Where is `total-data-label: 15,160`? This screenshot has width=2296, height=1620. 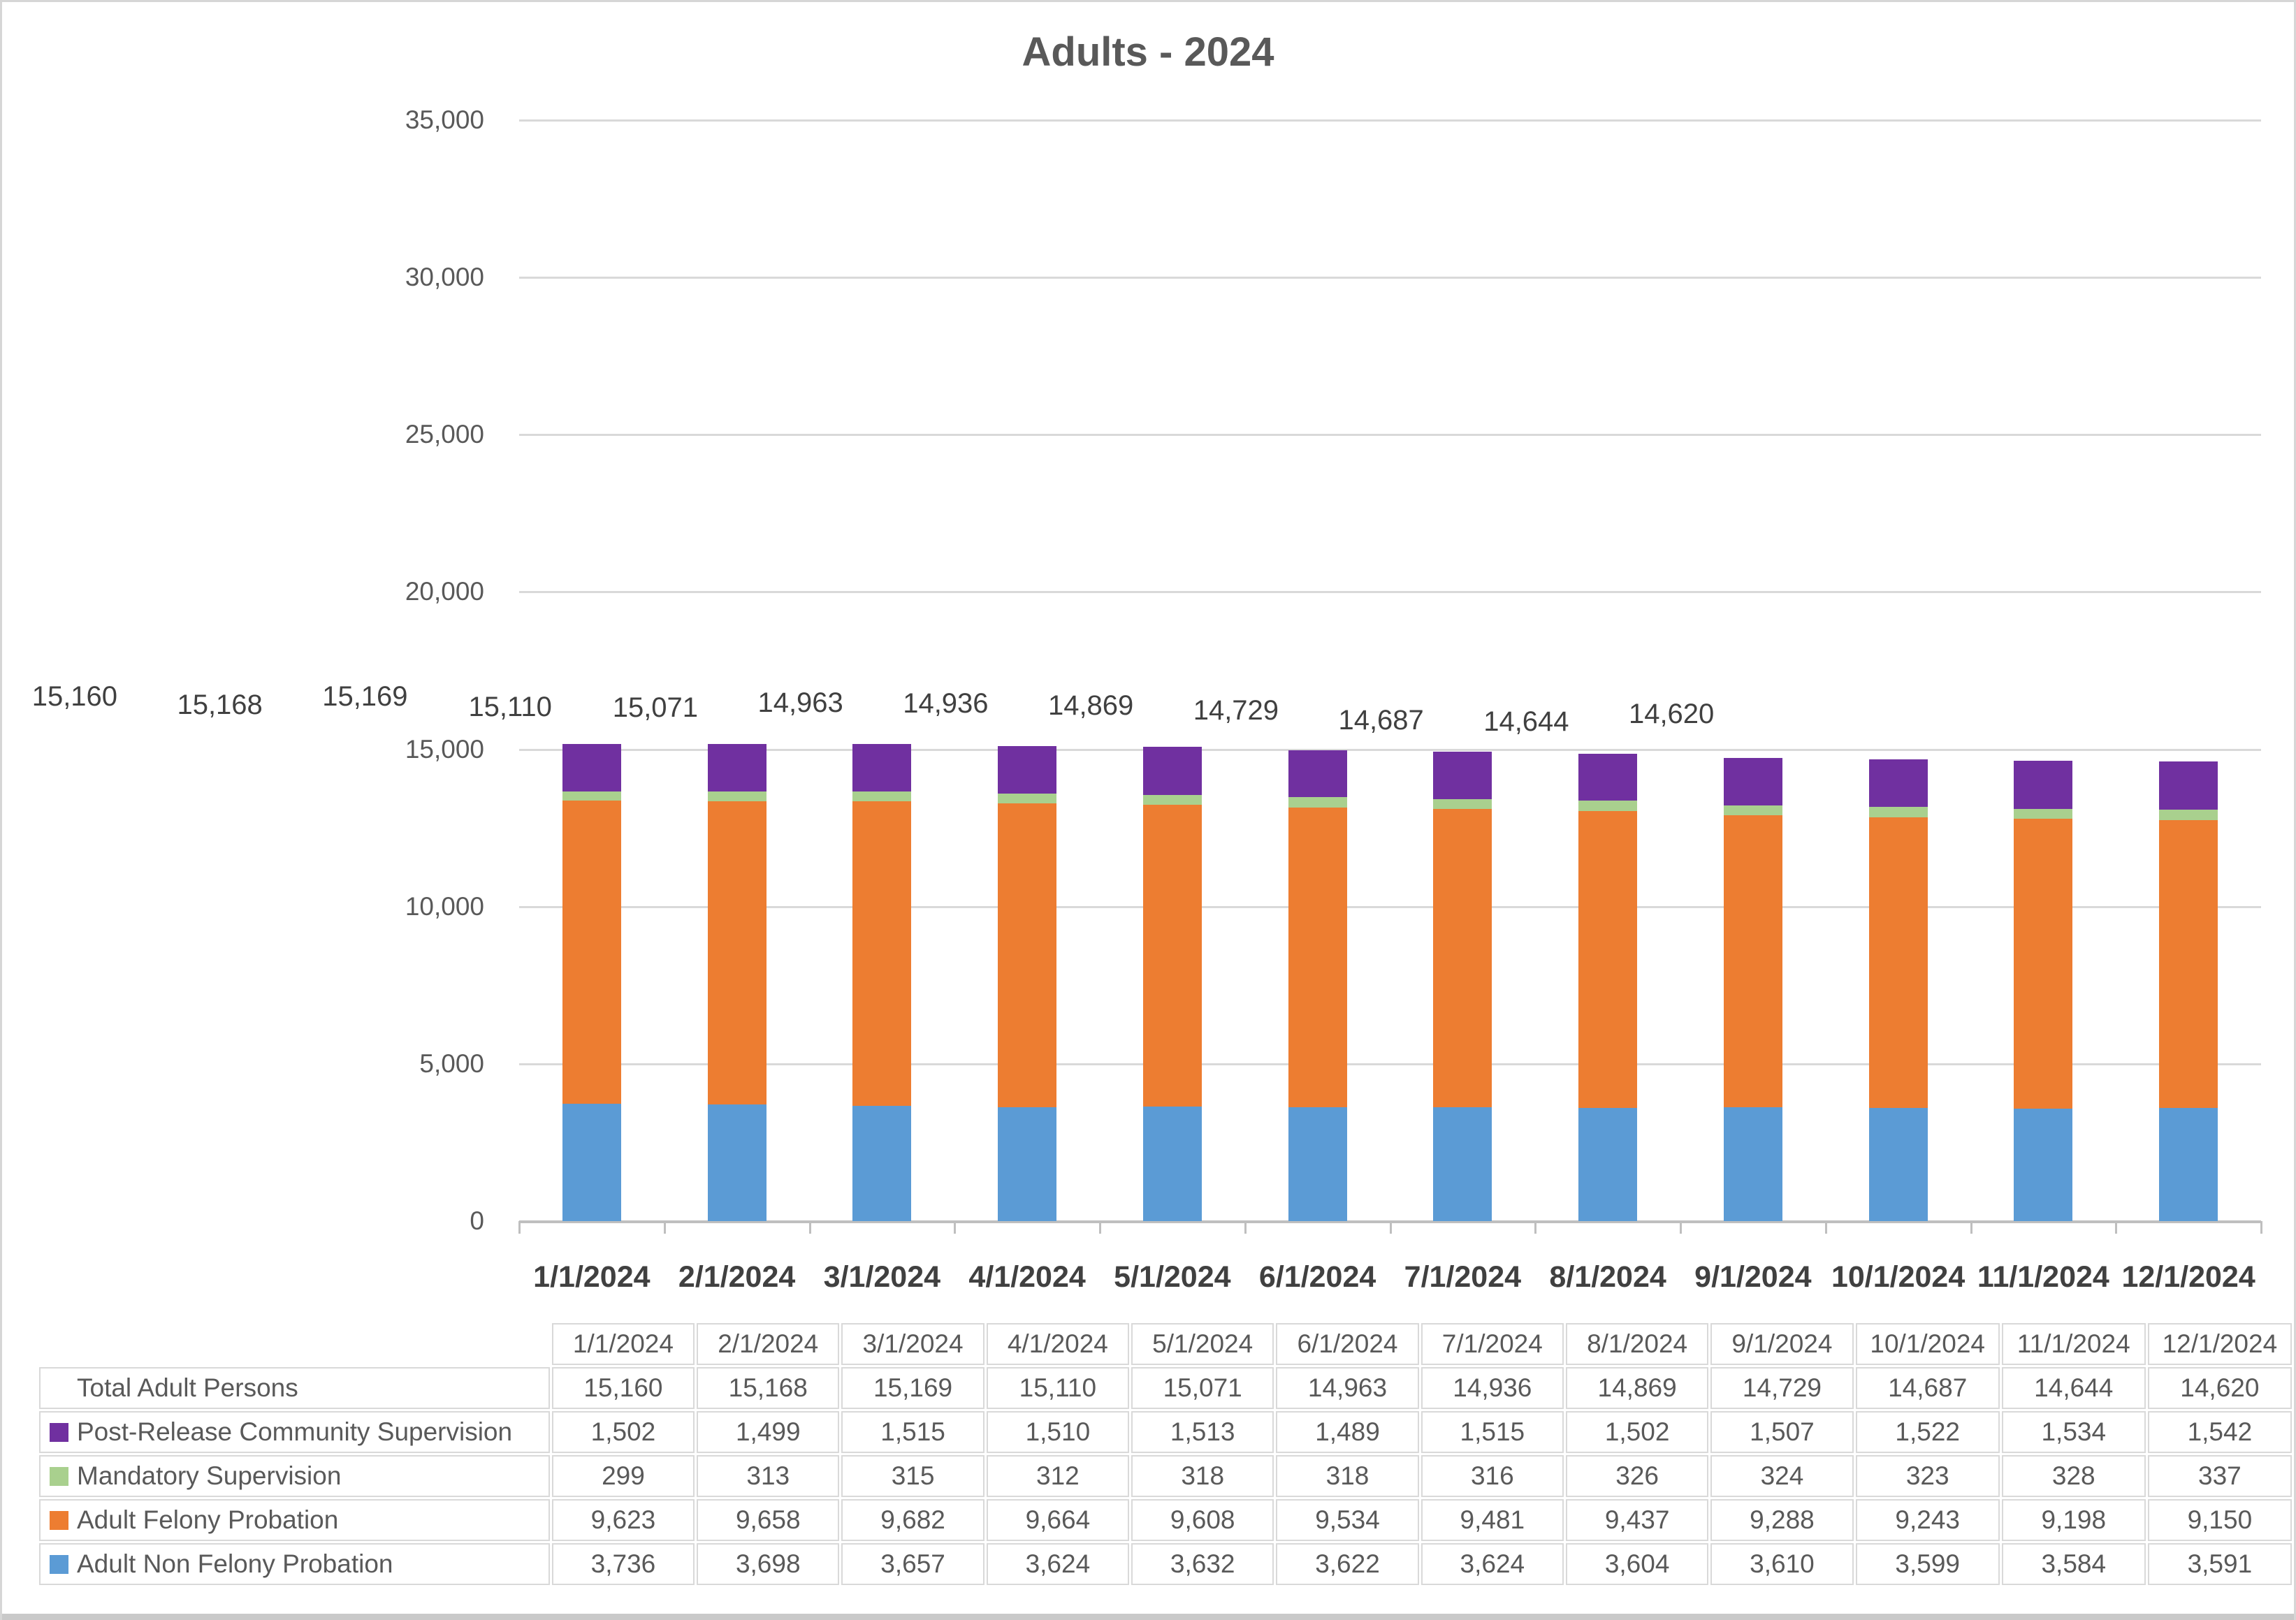 total-data-label: 15,160 is located at coordinates (74, 697).